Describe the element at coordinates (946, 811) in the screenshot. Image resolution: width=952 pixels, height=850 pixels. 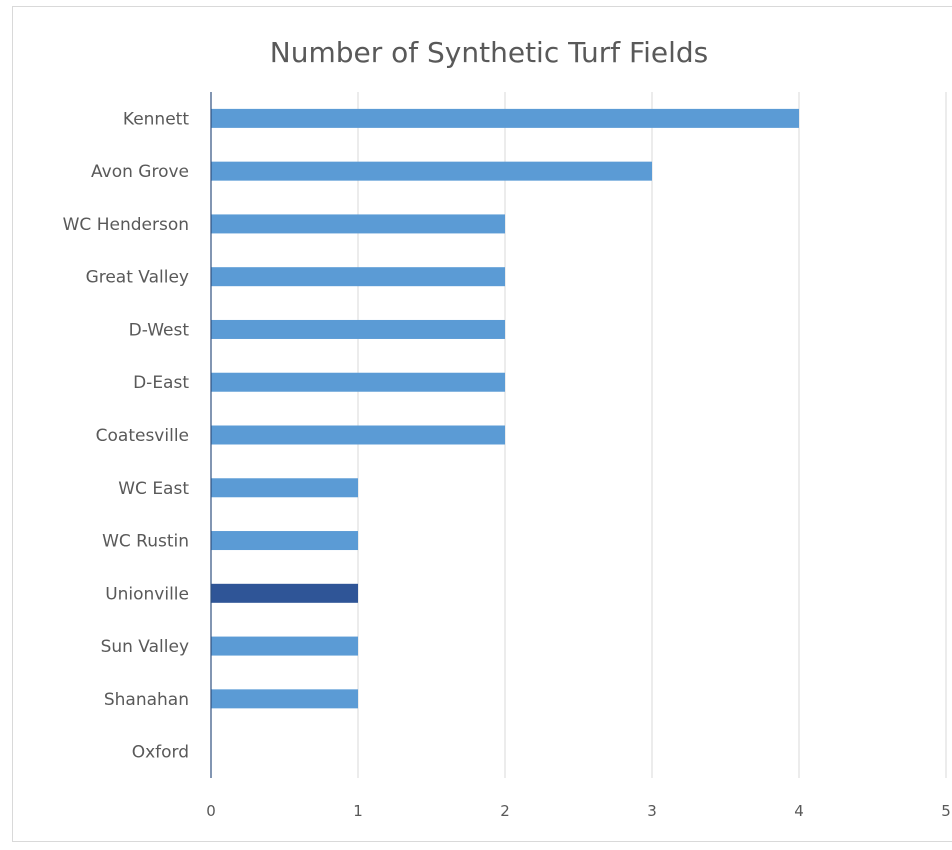
I see `x-tick-label: 5` at that location.